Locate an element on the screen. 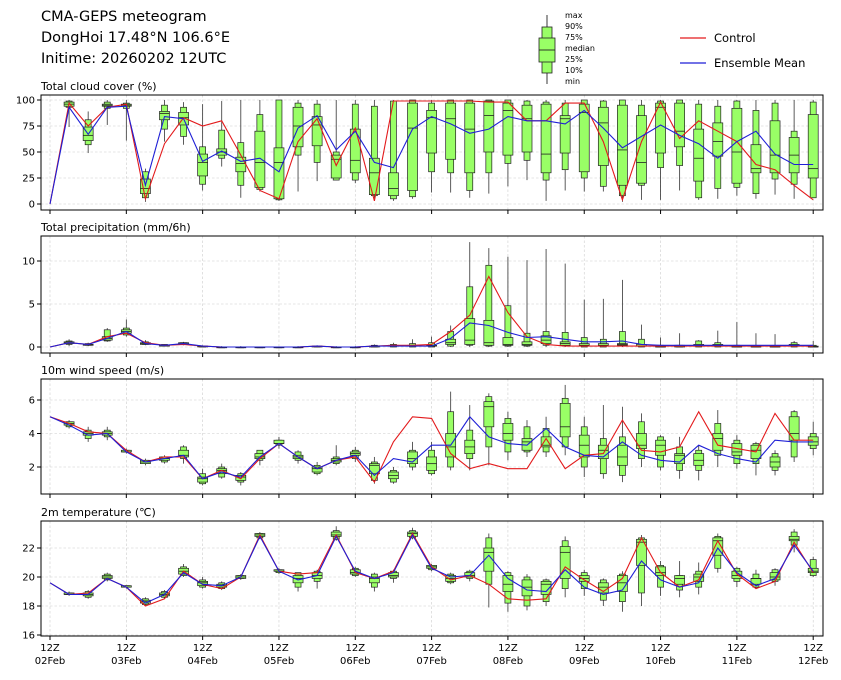 The width and height of the screenshot is (841, 680). x-tick-label-date: 08Feb is located at coordinates (508, 661).